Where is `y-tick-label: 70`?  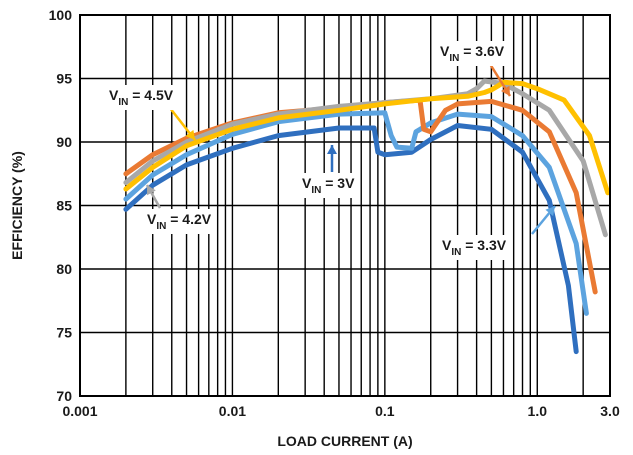
y-tick-label: 70 is located at coordinates (64, 396).